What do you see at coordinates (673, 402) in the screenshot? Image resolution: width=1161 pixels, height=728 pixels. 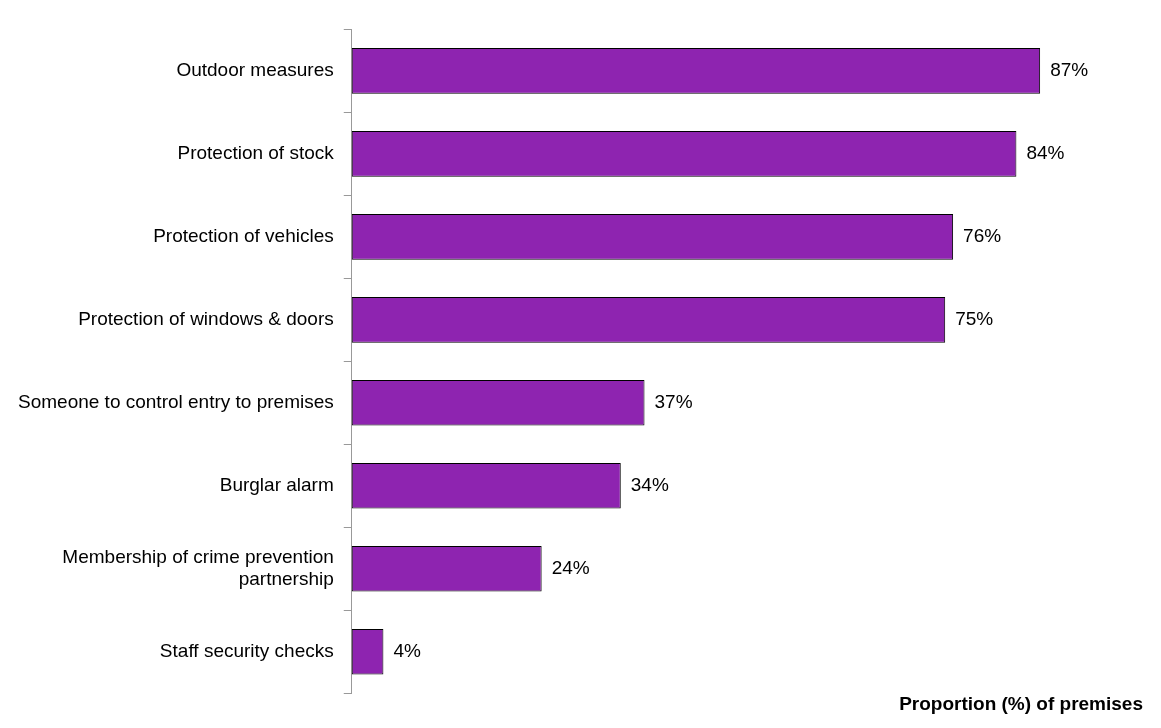 I see `data-label: 37%` at bounding box center [673, 402].